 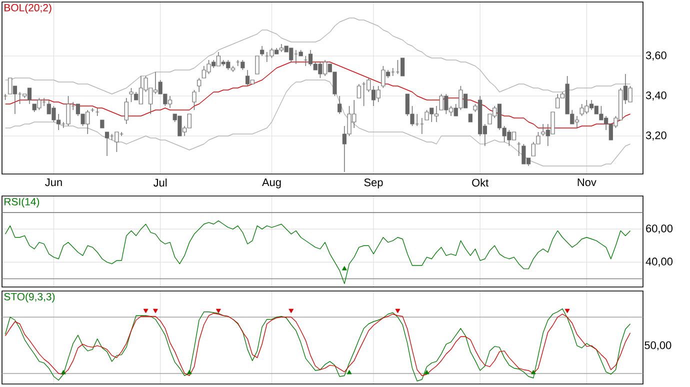 I want to click on y-tick-label: 3,20, so click(x=656, y=136).